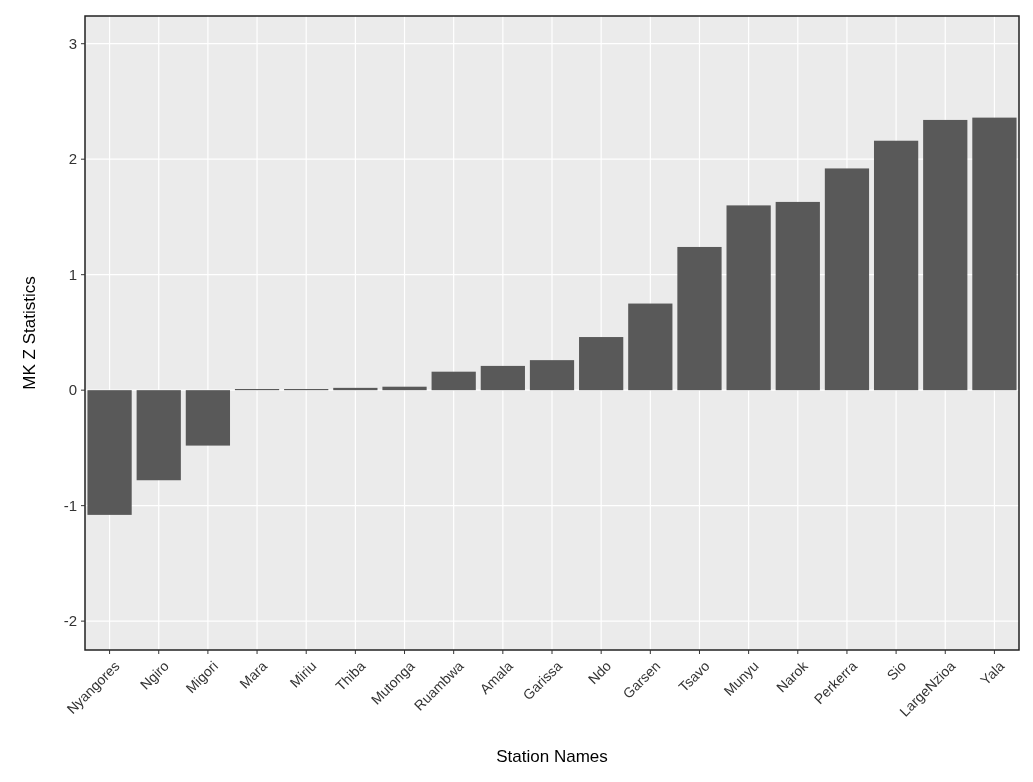 Image resolution: width=1033 pixels, height=782 pixels. Describe the element at coordinates (599, 672) in the screenshot. I see `x-tick-label: Ndo` at that location.